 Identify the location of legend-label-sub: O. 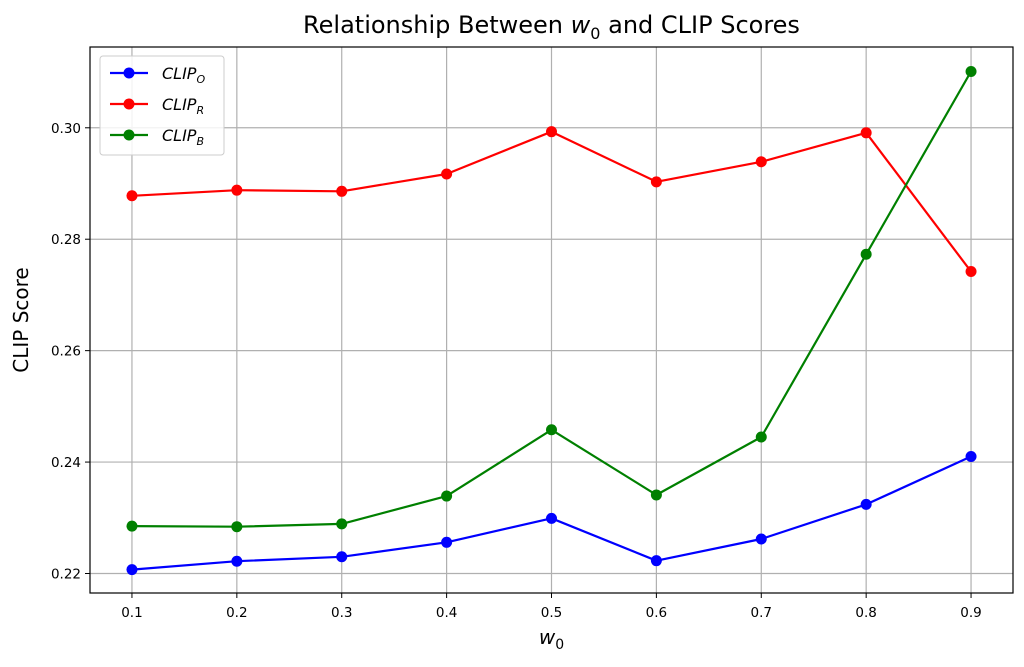
(200, 79).